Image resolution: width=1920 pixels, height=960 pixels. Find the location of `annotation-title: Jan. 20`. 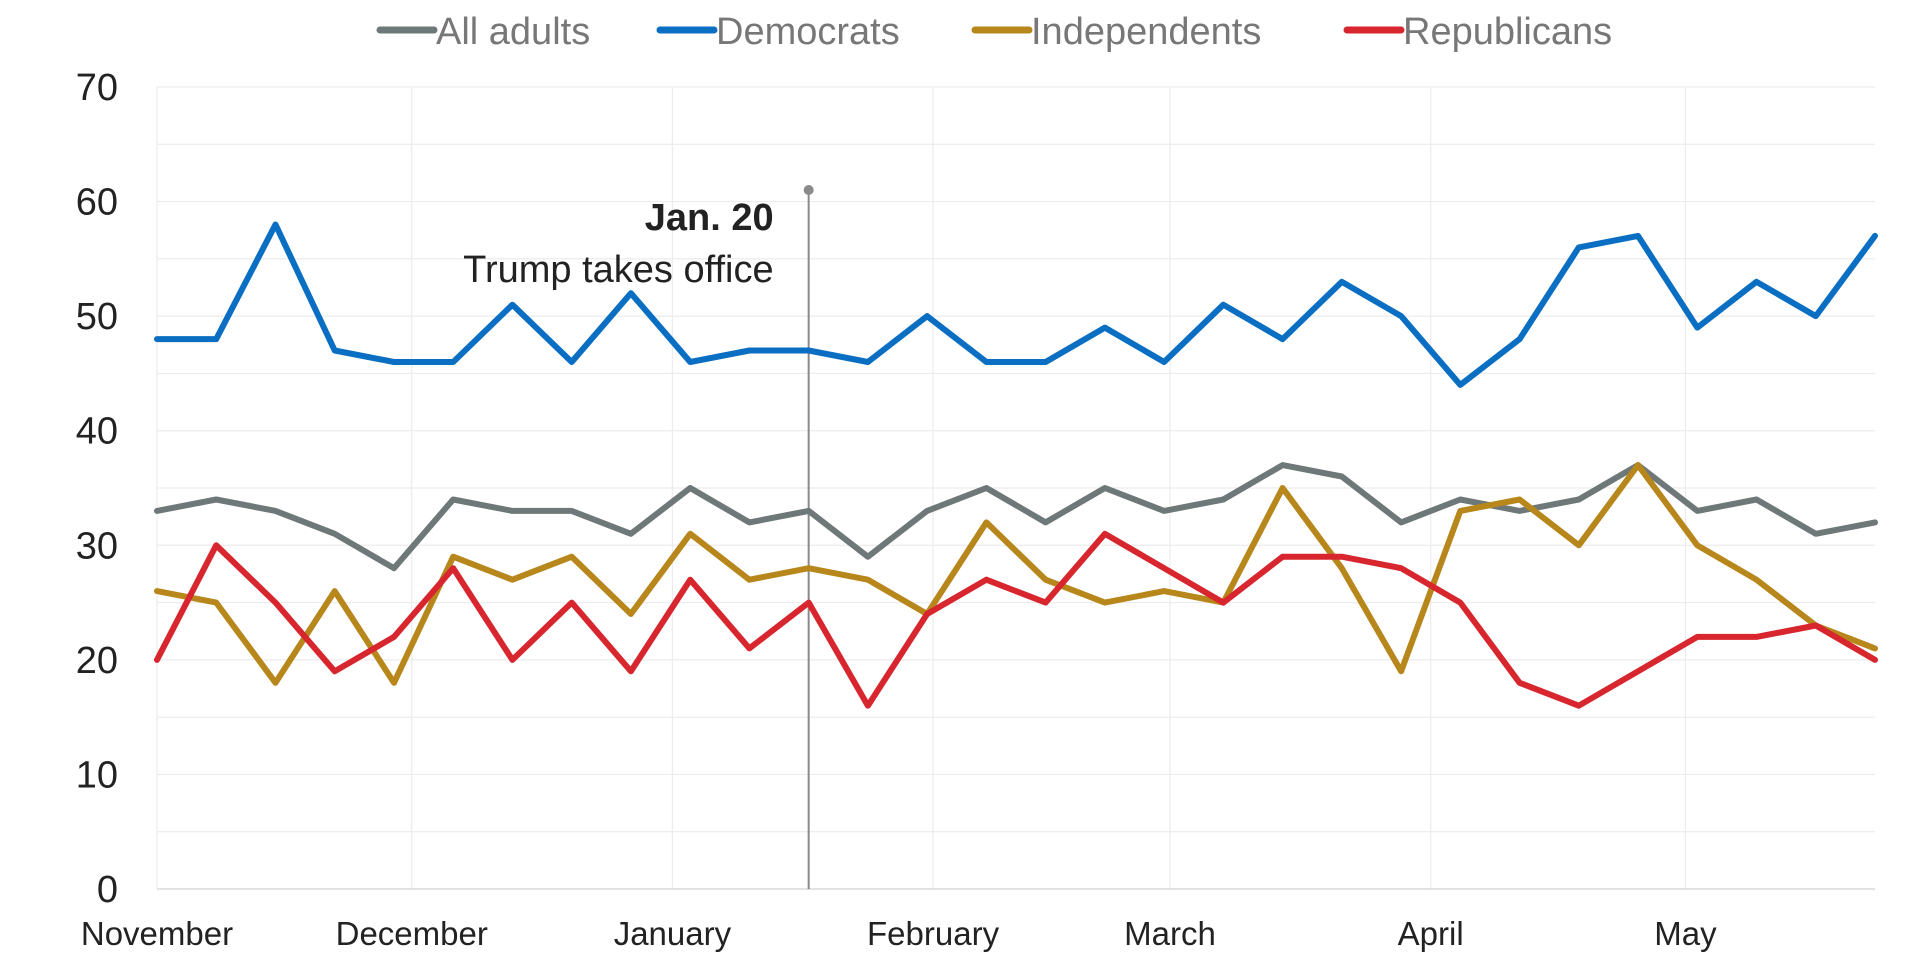

annotation-title: Jan. 20 is located at coordinates (709, 218).